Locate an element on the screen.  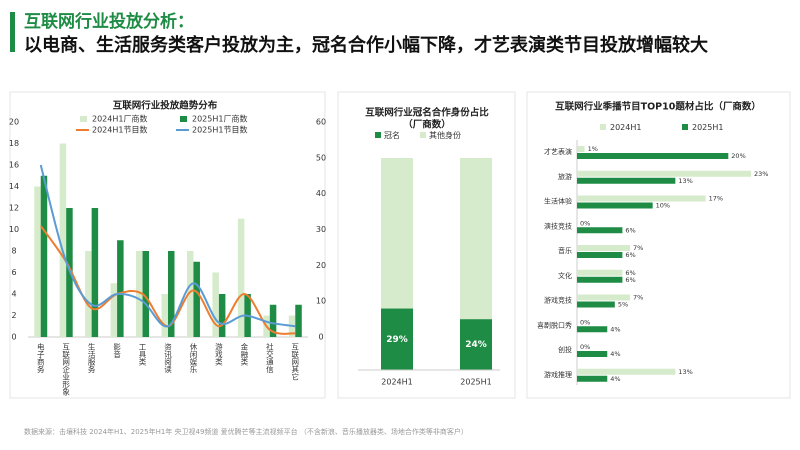
y-tick-label: 0 is located at coordinates (13, 337).